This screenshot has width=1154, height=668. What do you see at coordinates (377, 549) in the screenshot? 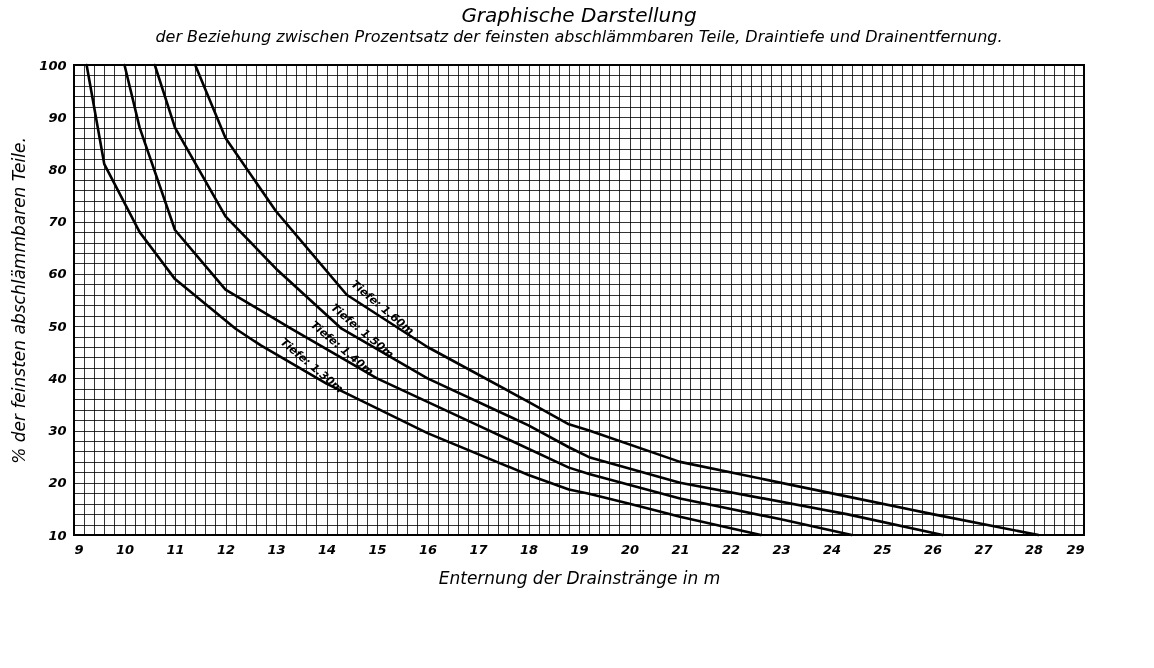
I see `x-tick-label: 15` at bounding box center [377, 549].